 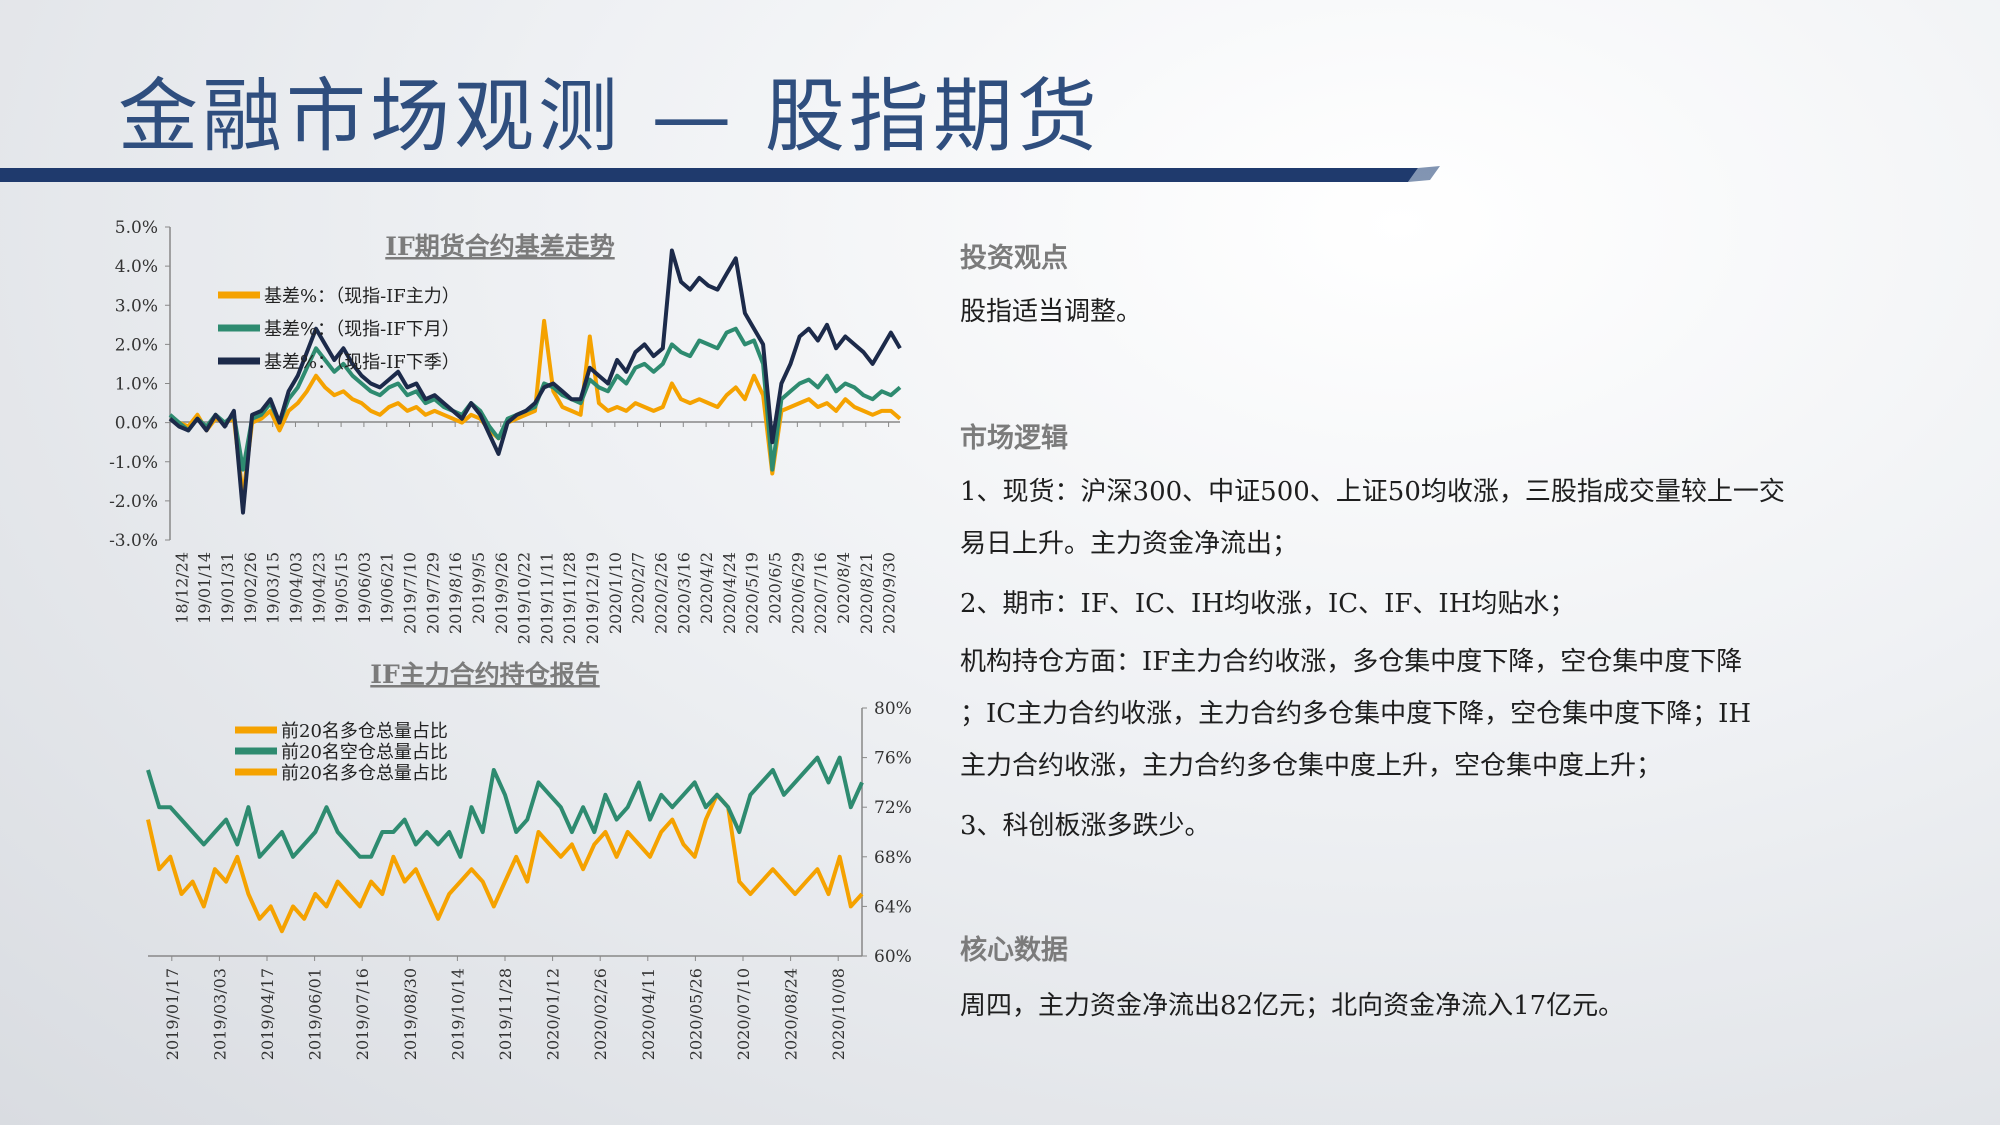 What do you see at coordinates (743, 1014) in the screenshot?
I see `c2-x-tick-label: 2020/07/10` at bounding box center [743, 1014].